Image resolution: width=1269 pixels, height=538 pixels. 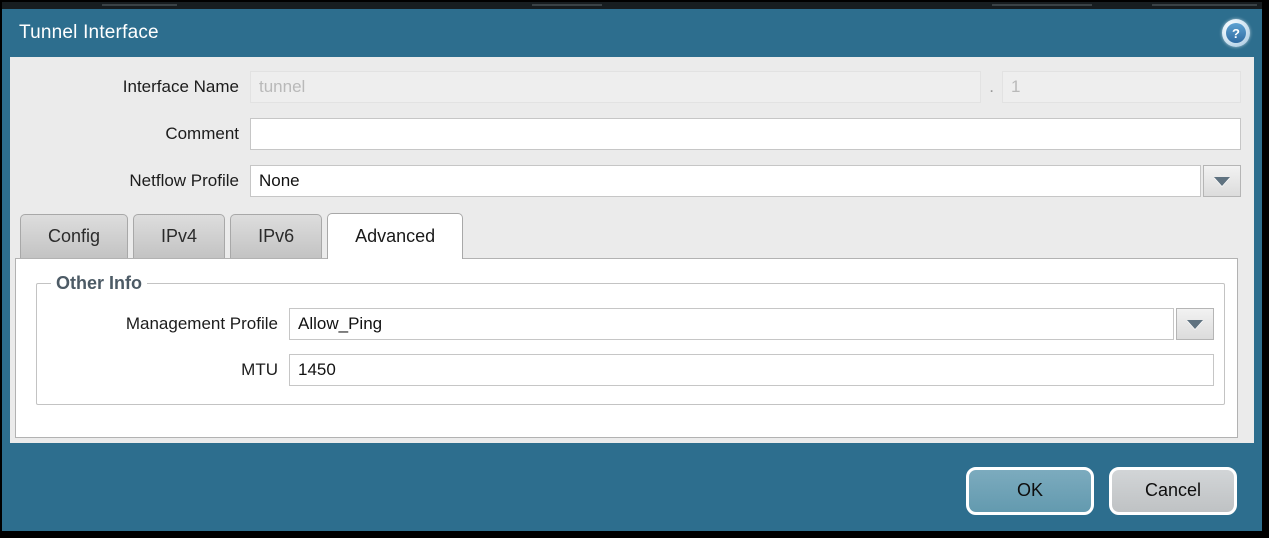 I want to click on comment-label: Comment, so click(x=202, y=133).